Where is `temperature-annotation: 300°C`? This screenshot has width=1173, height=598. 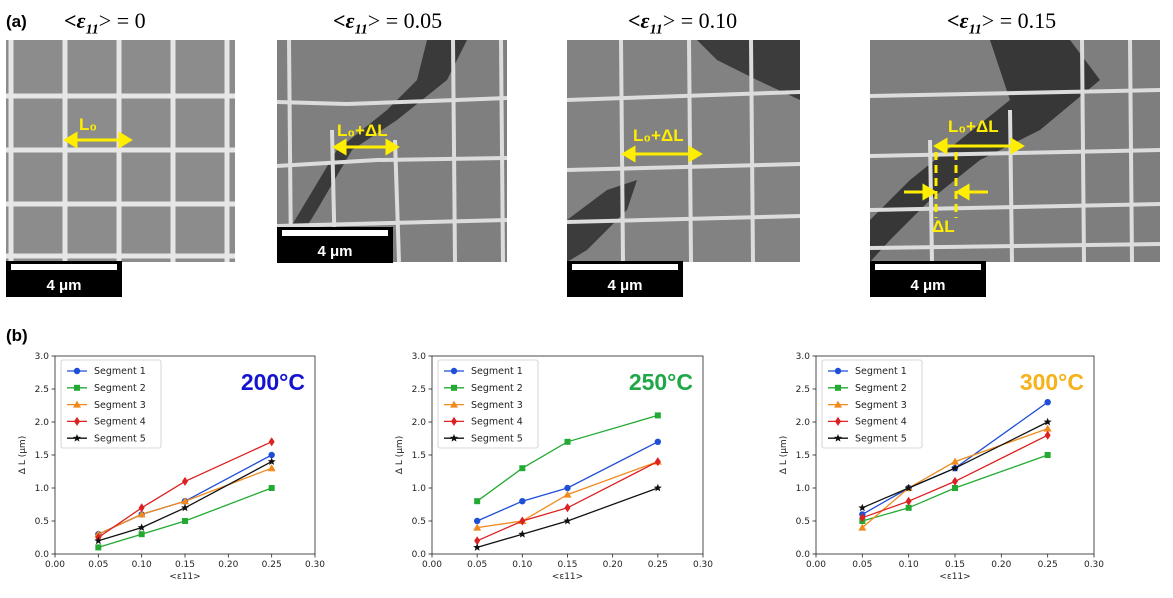
temperature-annotation: 300°C is located at coordinates (1052, 382).